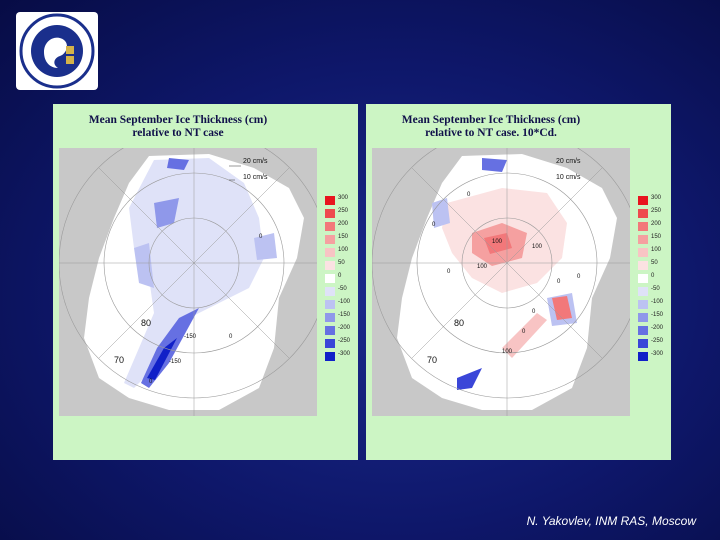 This screenshot has width=720, height=540. Describe the element at coordinates (568, 161) in the screenshot. I see `vector-scale-20: 20 cm/s` at that location.